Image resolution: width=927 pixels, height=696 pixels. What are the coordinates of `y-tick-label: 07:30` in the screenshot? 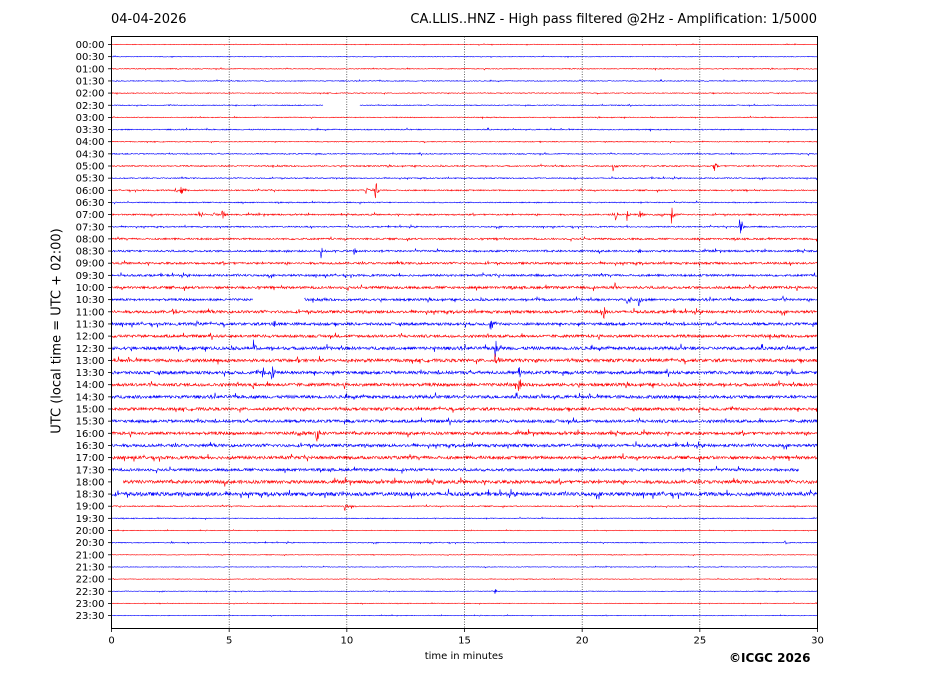 It's located at (90, 227).